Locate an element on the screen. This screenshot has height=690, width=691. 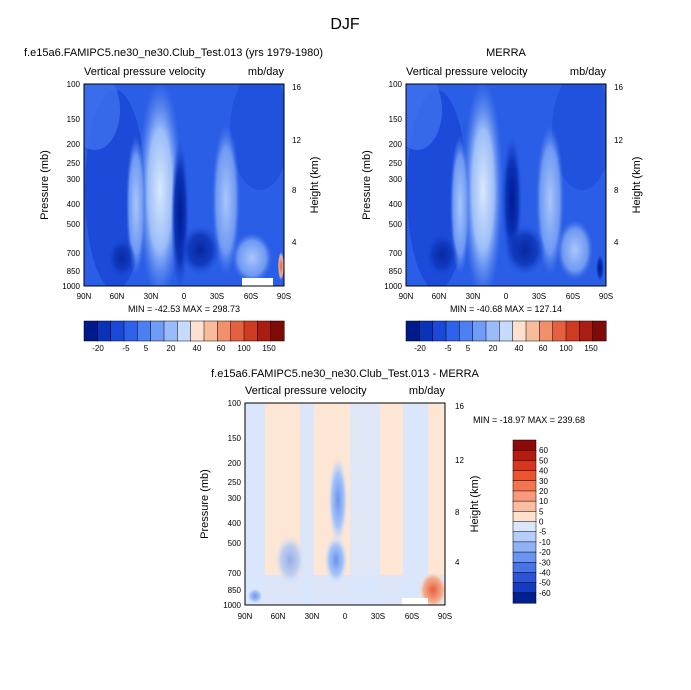
y2-tick-label: 16 is located at coordinates (296, 87).